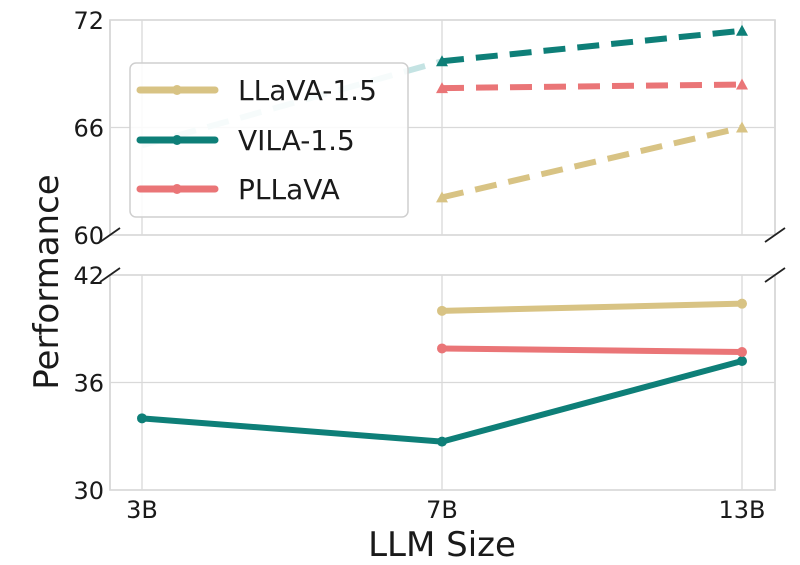  I want to click on legend: LLaVA-1.5 VILA-1.5 PLLaVA, so click(269, 140).